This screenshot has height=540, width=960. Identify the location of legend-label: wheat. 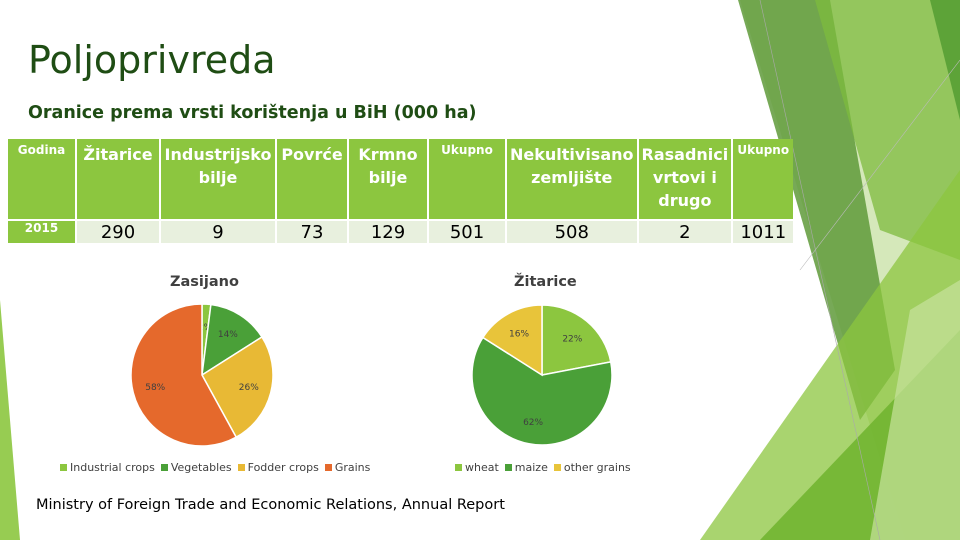
(482, 467).